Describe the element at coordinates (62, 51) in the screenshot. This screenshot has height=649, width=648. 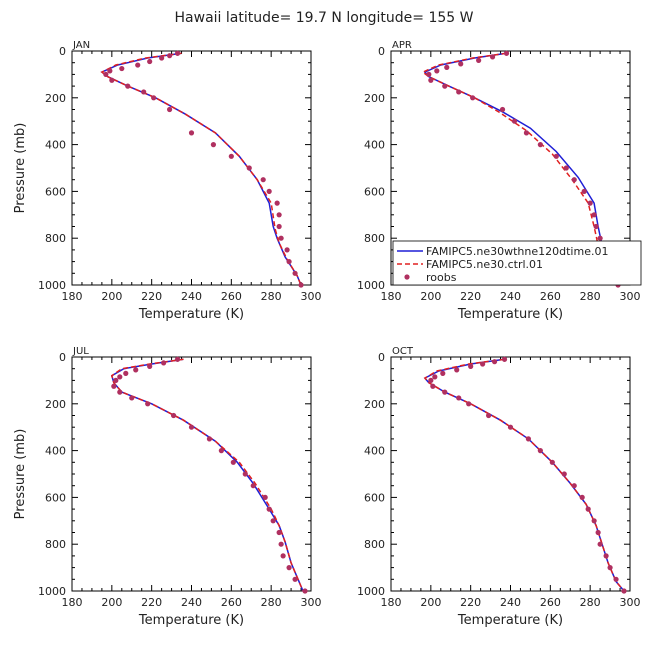
I see `y-tick-label: 0` at that location.